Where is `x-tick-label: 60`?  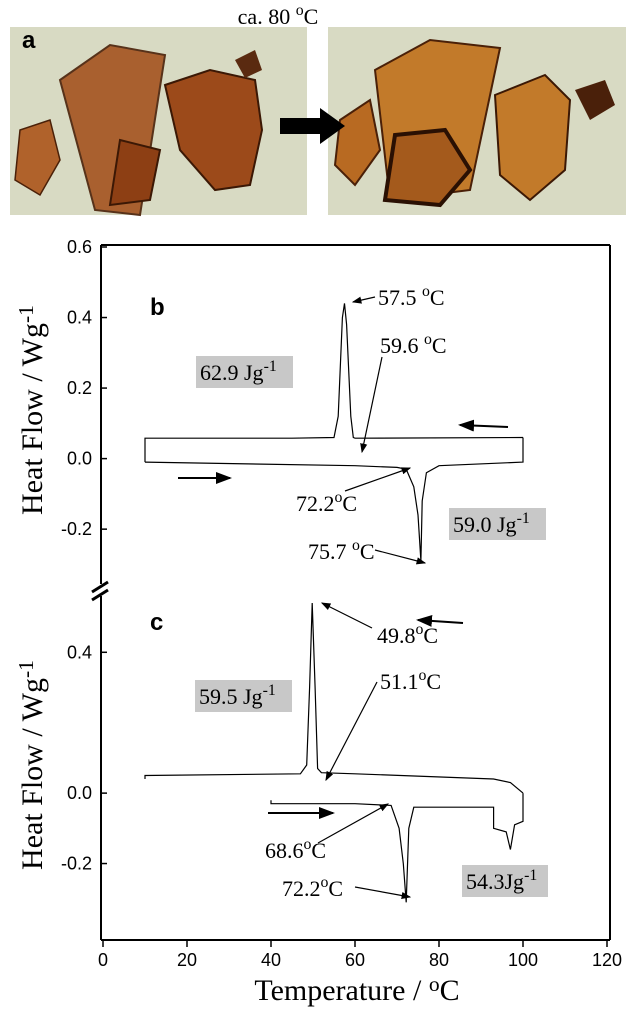
x-tick-label: 60 is located at coordinates (355, 960).